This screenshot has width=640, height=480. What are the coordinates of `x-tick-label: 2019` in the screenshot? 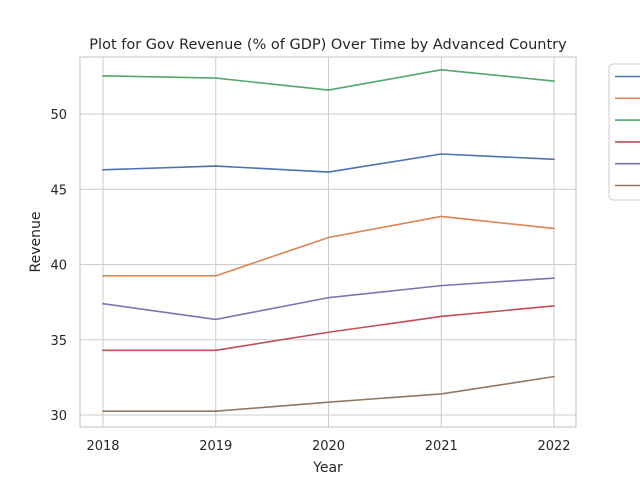 It's located at (215, 446).